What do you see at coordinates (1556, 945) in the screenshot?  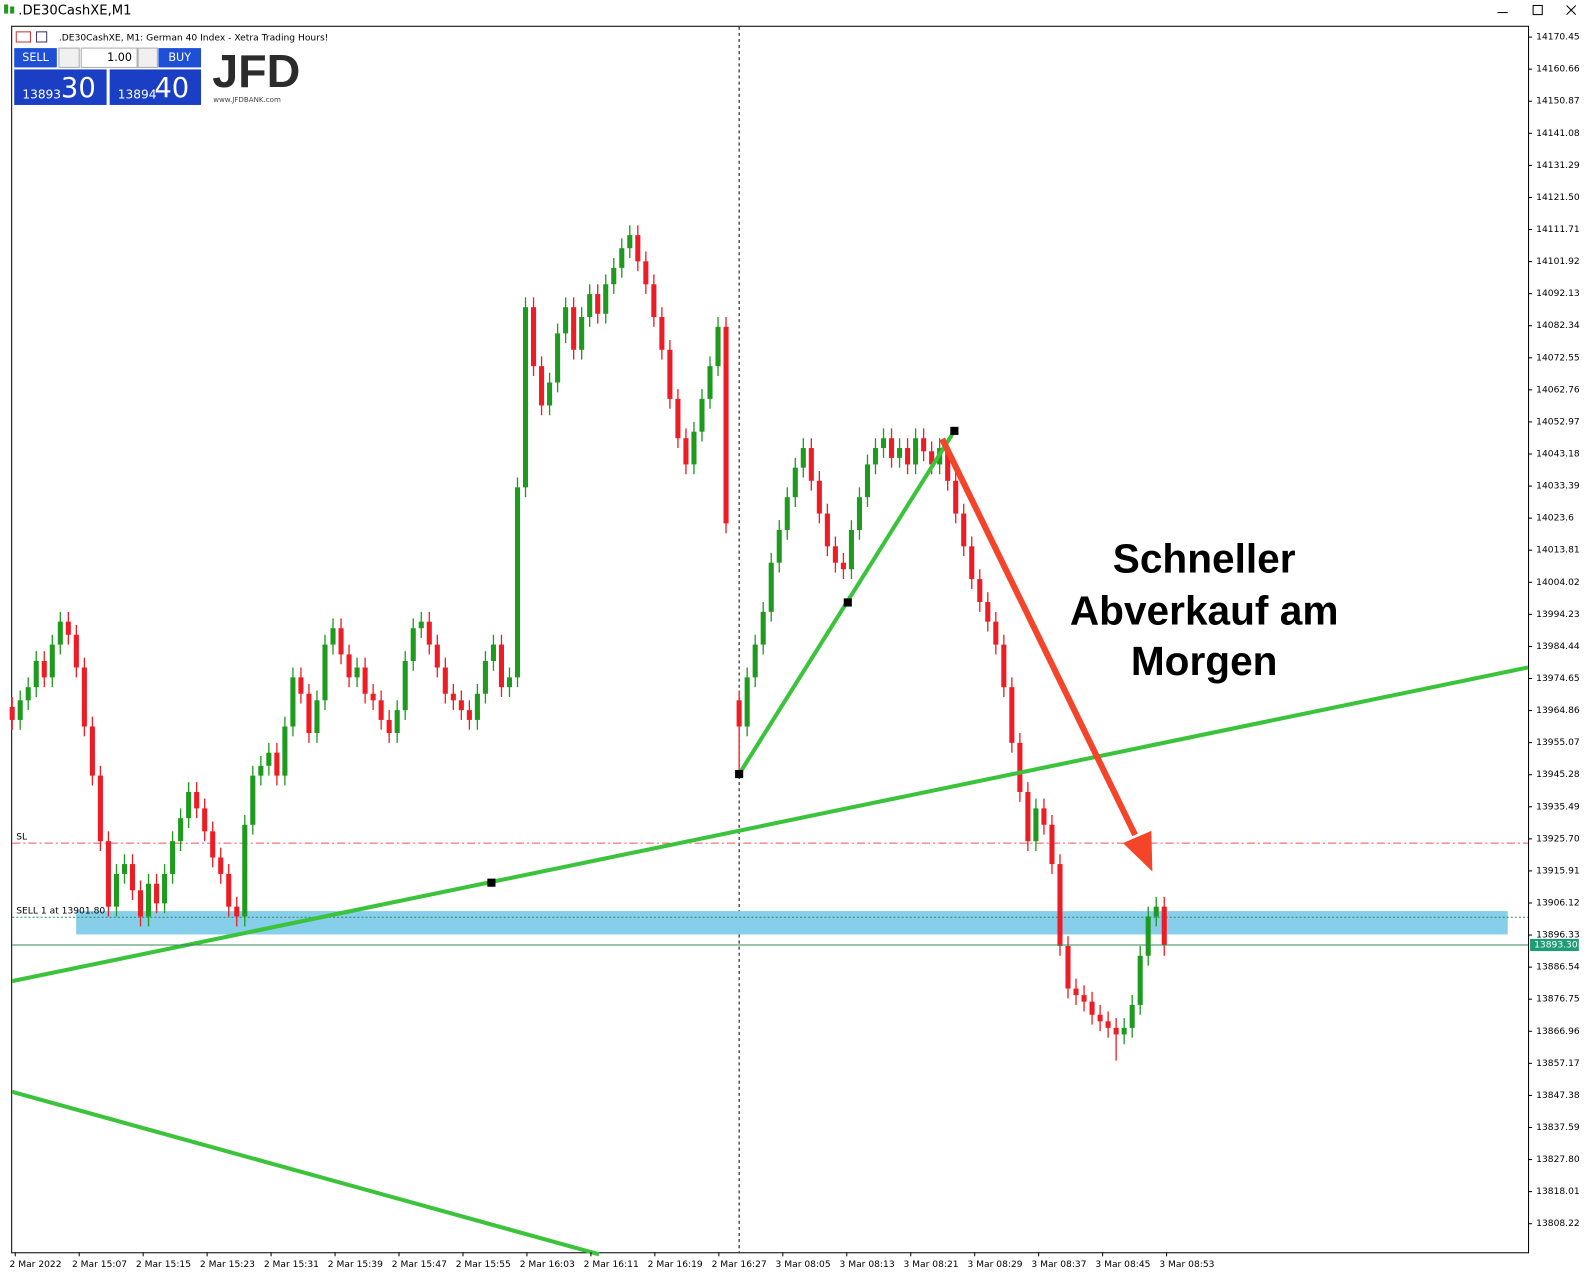 I see `price-tag-label: 13893.30` at bounding box center [1556, 945].